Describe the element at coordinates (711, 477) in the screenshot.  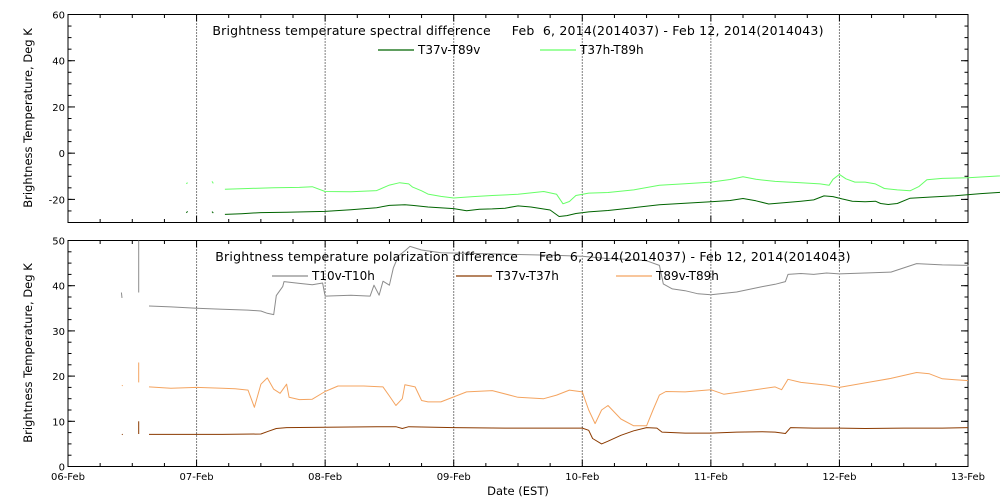
I see `x-tick-label-11-feb: 11-Feb` at that location.